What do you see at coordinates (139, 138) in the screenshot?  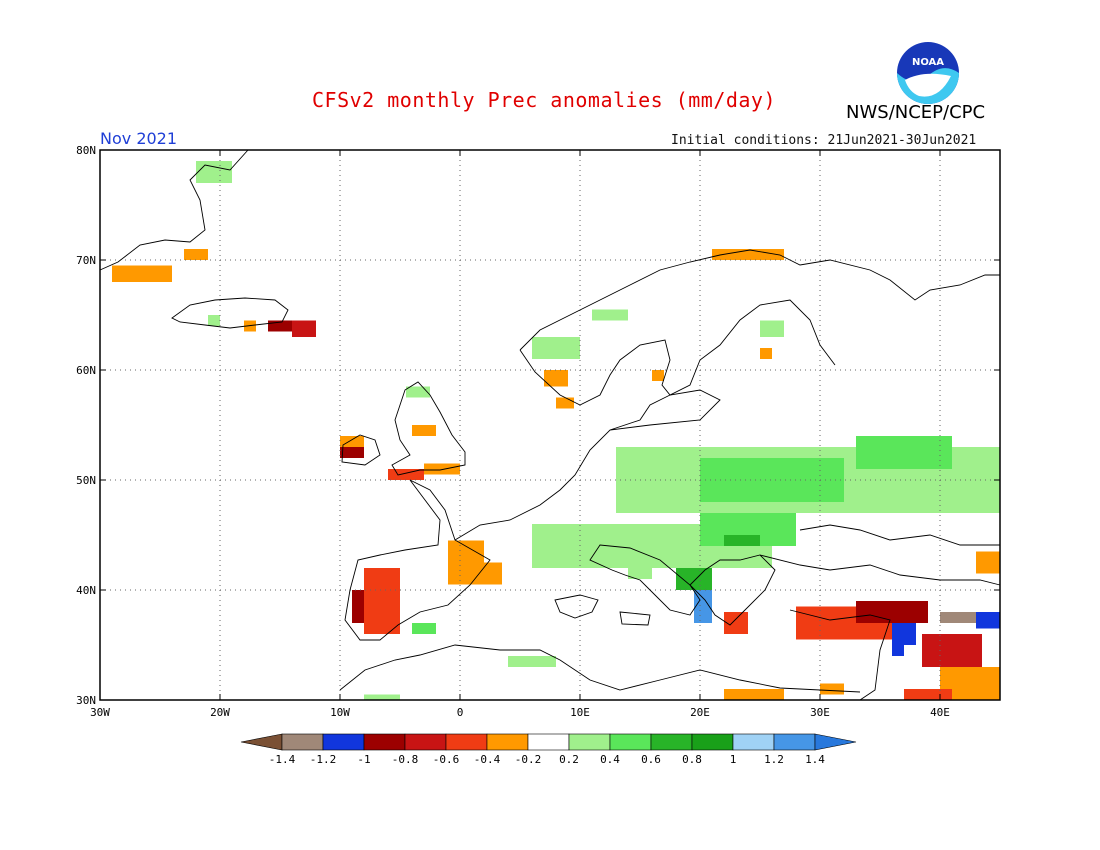 I see `forecast-month: Nov 2021` at bounding box center [139, 138].